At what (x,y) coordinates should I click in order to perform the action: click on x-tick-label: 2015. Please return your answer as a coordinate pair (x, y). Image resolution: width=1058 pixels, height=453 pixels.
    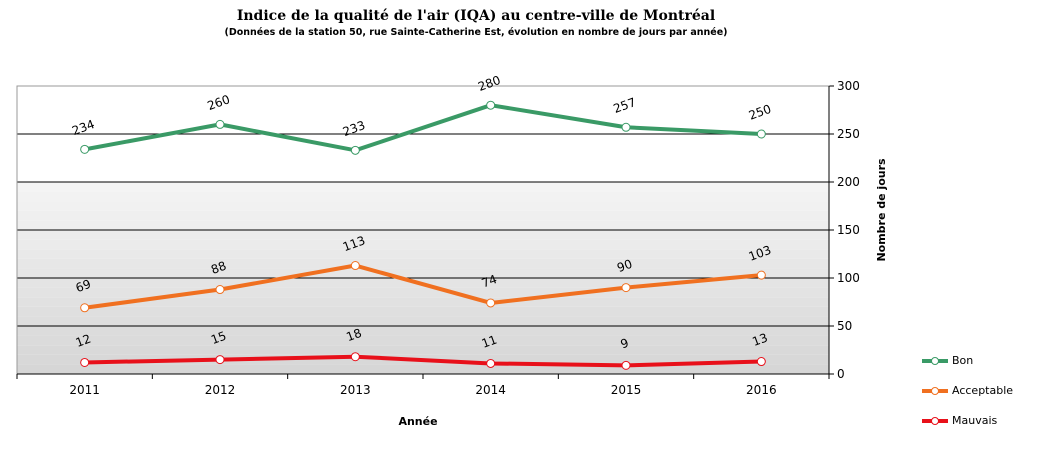
    Looking at the image, I should click on (626, 390).